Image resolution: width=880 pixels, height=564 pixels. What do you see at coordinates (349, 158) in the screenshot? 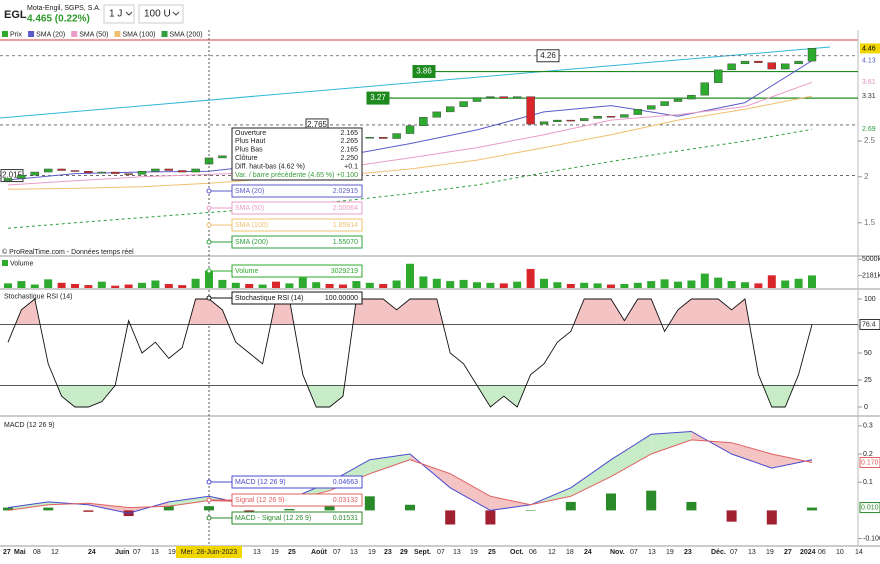
I see `tooltip-value: 2.250` at bounding box center [349, 158].